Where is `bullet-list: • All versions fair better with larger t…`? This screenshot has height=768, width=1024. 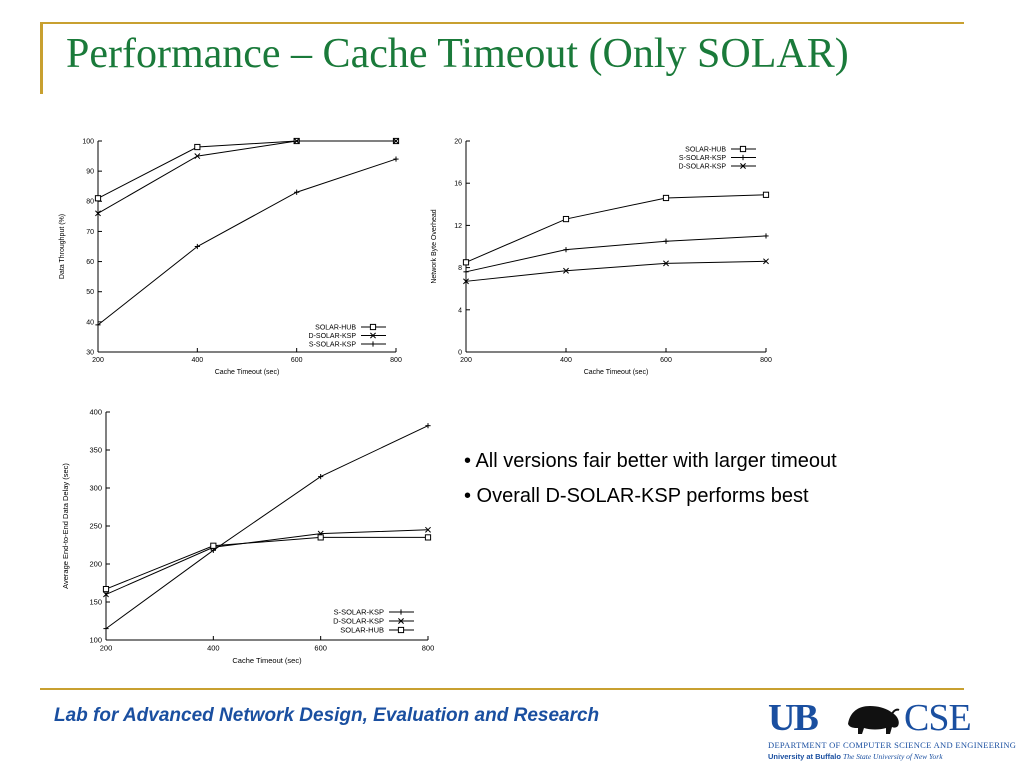 bullet-list: • All versions fair better with larger t… is located at coordinates (650, 485).